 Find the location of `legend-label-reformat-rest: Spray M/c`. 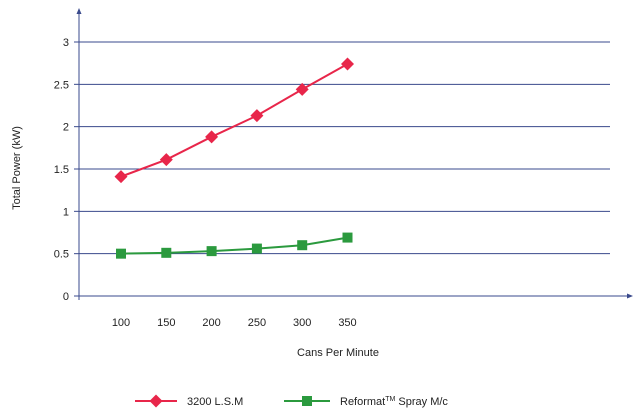

legend-label-reformat-rest: Spray M/c is located at coordinates (421, 402).